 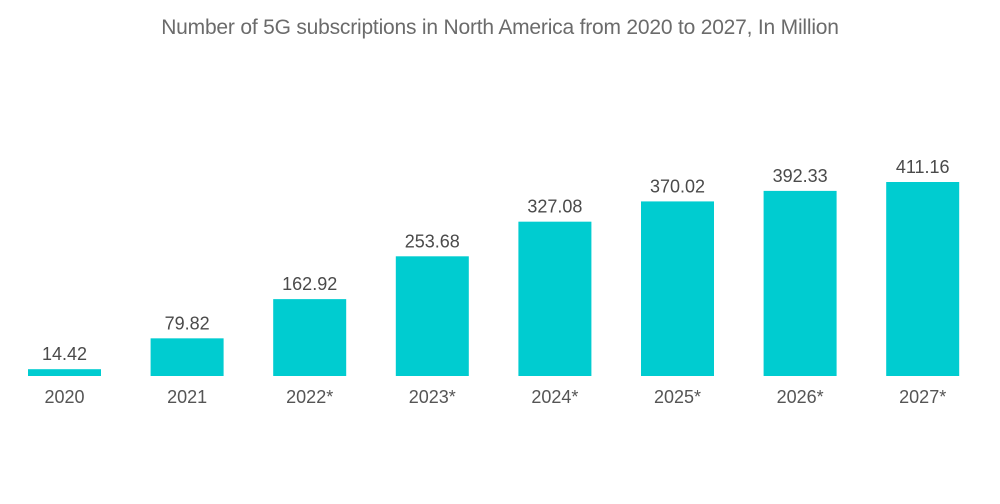 What do you see at coordinates (309, 284) in the screenshot?
I see `value-label: 162.92` at bounding box center [309, 284].